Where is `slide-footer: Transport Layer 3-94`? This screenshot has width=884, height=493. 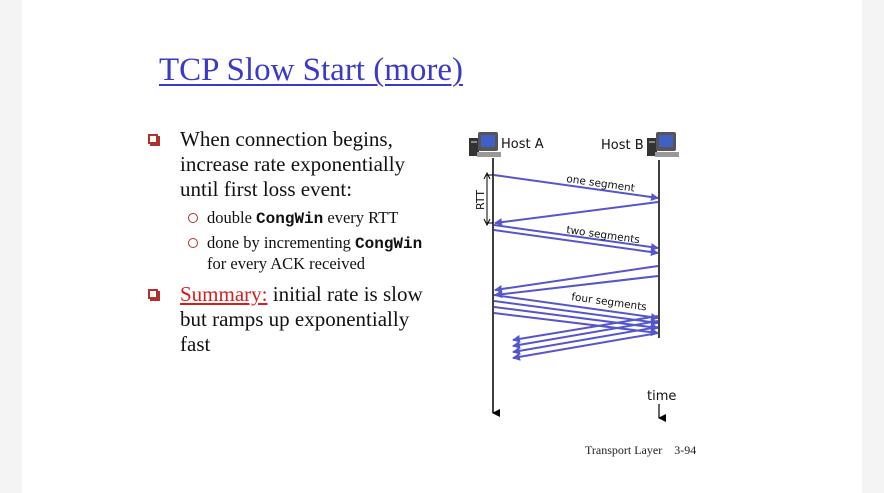 slide-footer: Transport Layer 3-94 is located at coordinates (640, 450).